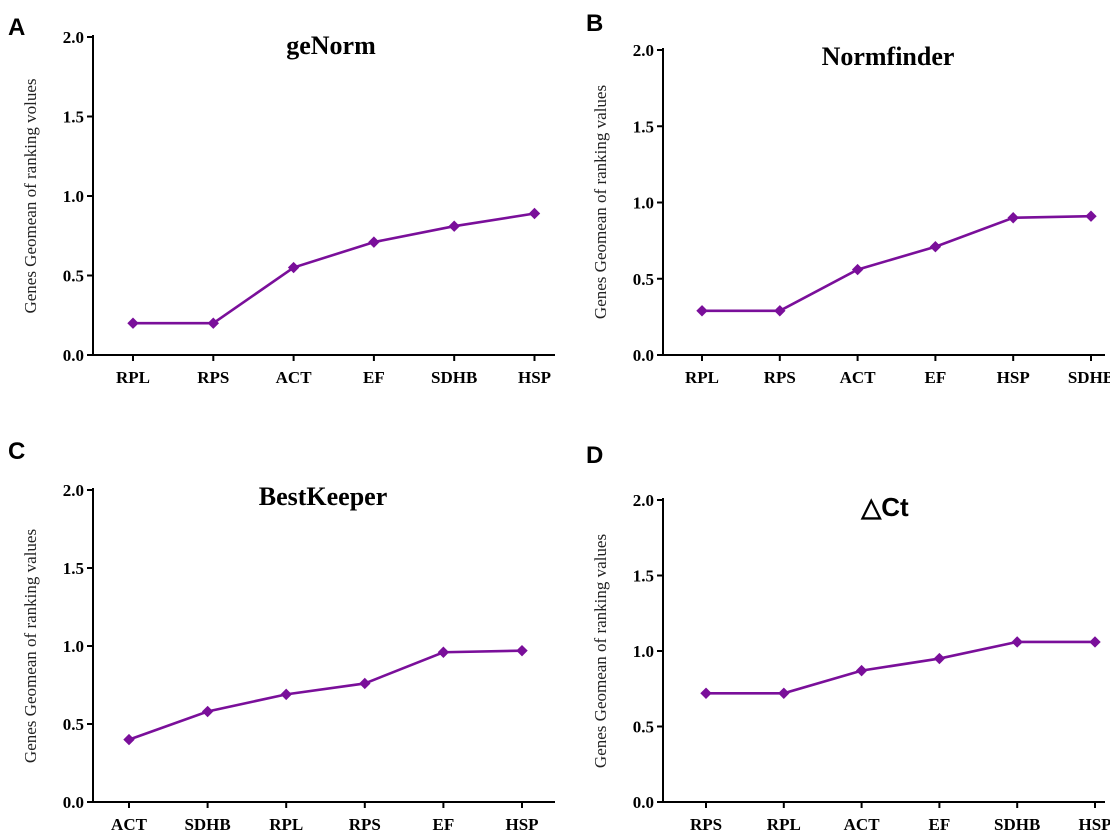 This screenshot has width=1110, height=834. Describe the element at coordinates (323, 496) in the screenshot. I see `chart-title: BestKeeper` at that location.